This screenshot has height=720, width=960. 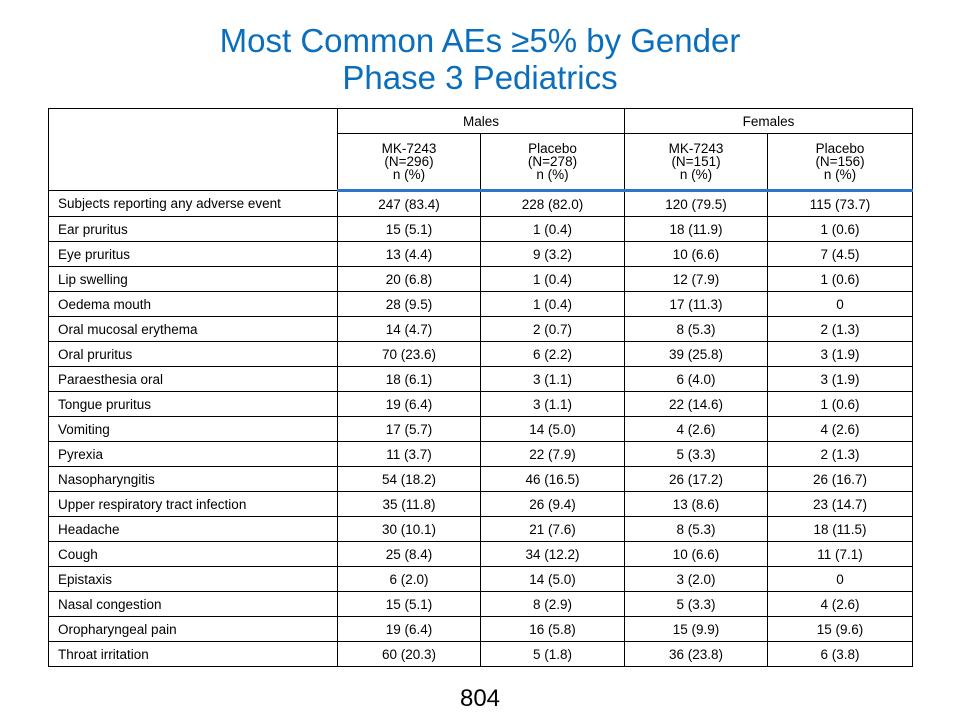 I want to click on value-cell: 5 (3.3), so click(x=696, y=454).